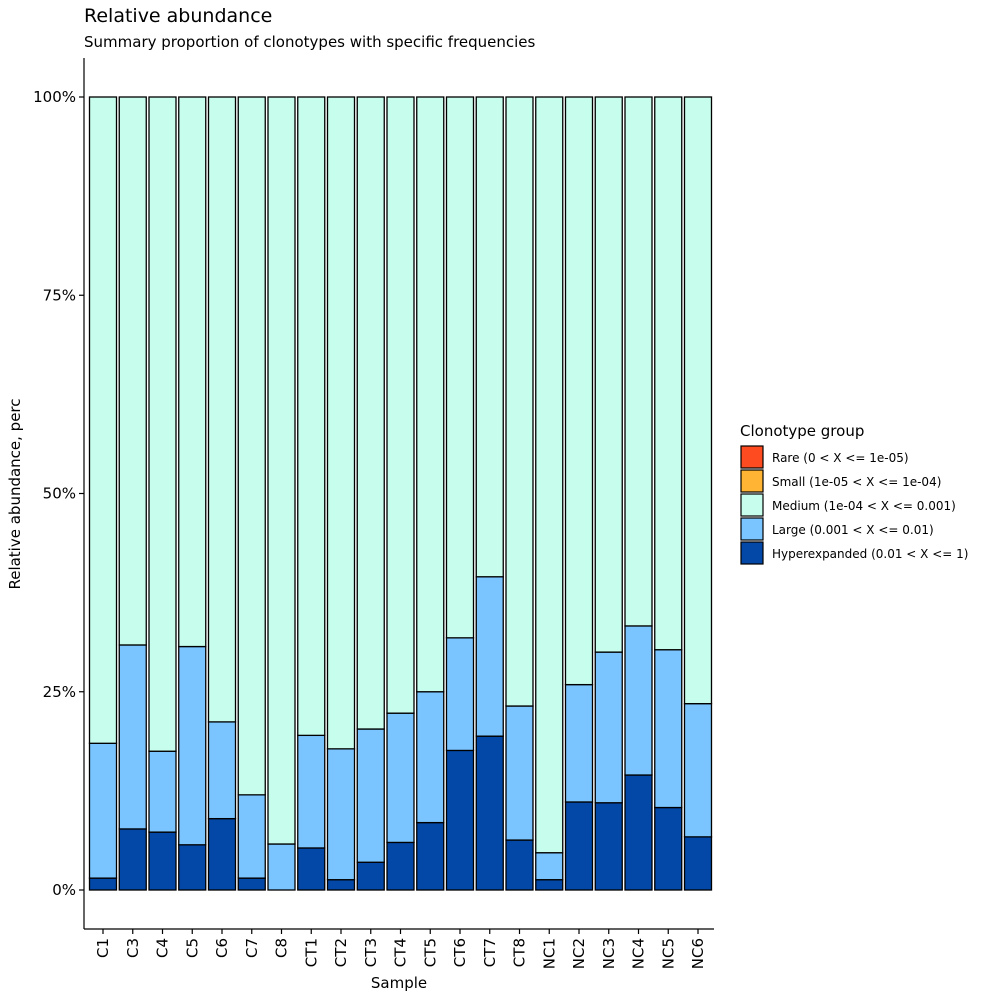 The height and width of the screenshot is (1000, 1000). What do you see at coordinates (864, 506) in the screenshot?
I see `legend-label-medium: Medium (1e-04 < X <= 0.001)` at bounding box center [864, 506].